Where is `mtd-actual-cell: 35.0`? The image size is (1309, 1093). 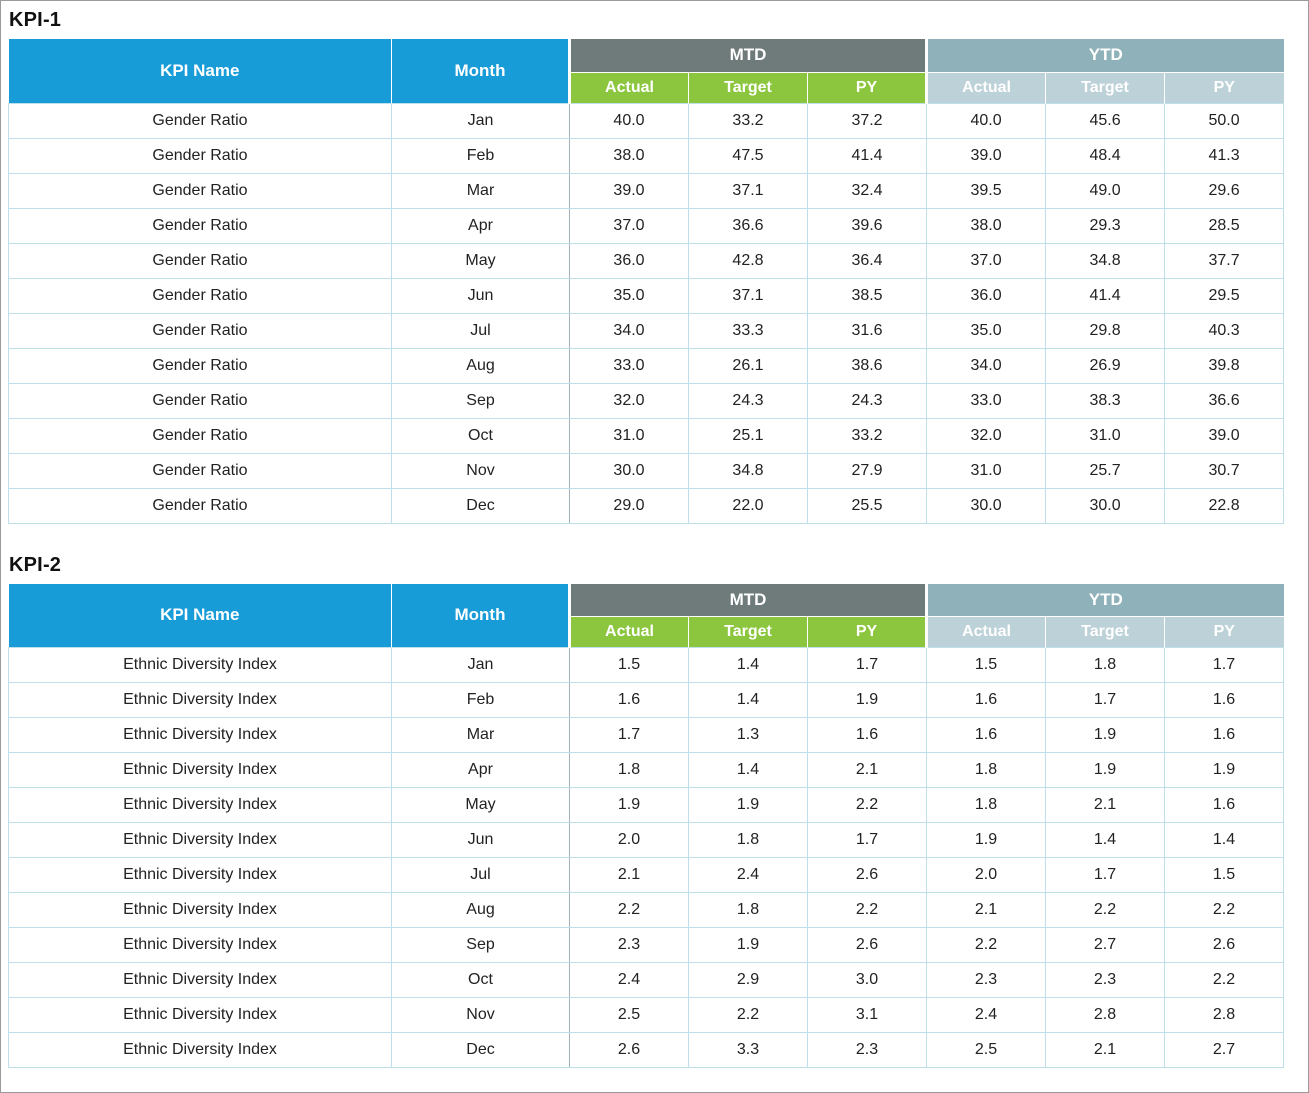 mtd-actual-cell: 35.0 is located at coordinates (629, 295).